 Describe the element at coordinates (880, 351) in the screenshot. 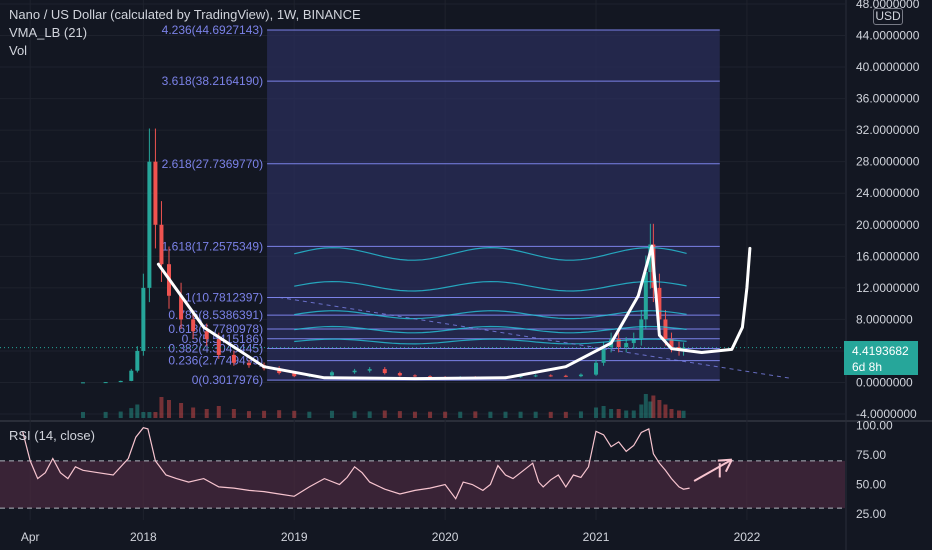

I see `current-price-value: 4.4193682` at that location.